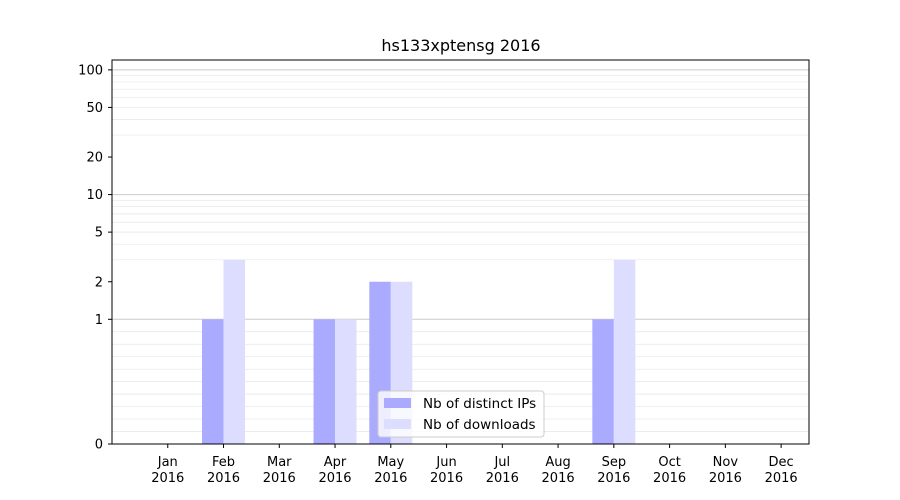  Describe the element at coordinates (167, 462) in the screenshot. I see `x-tick-label-month: Jan` at that location.